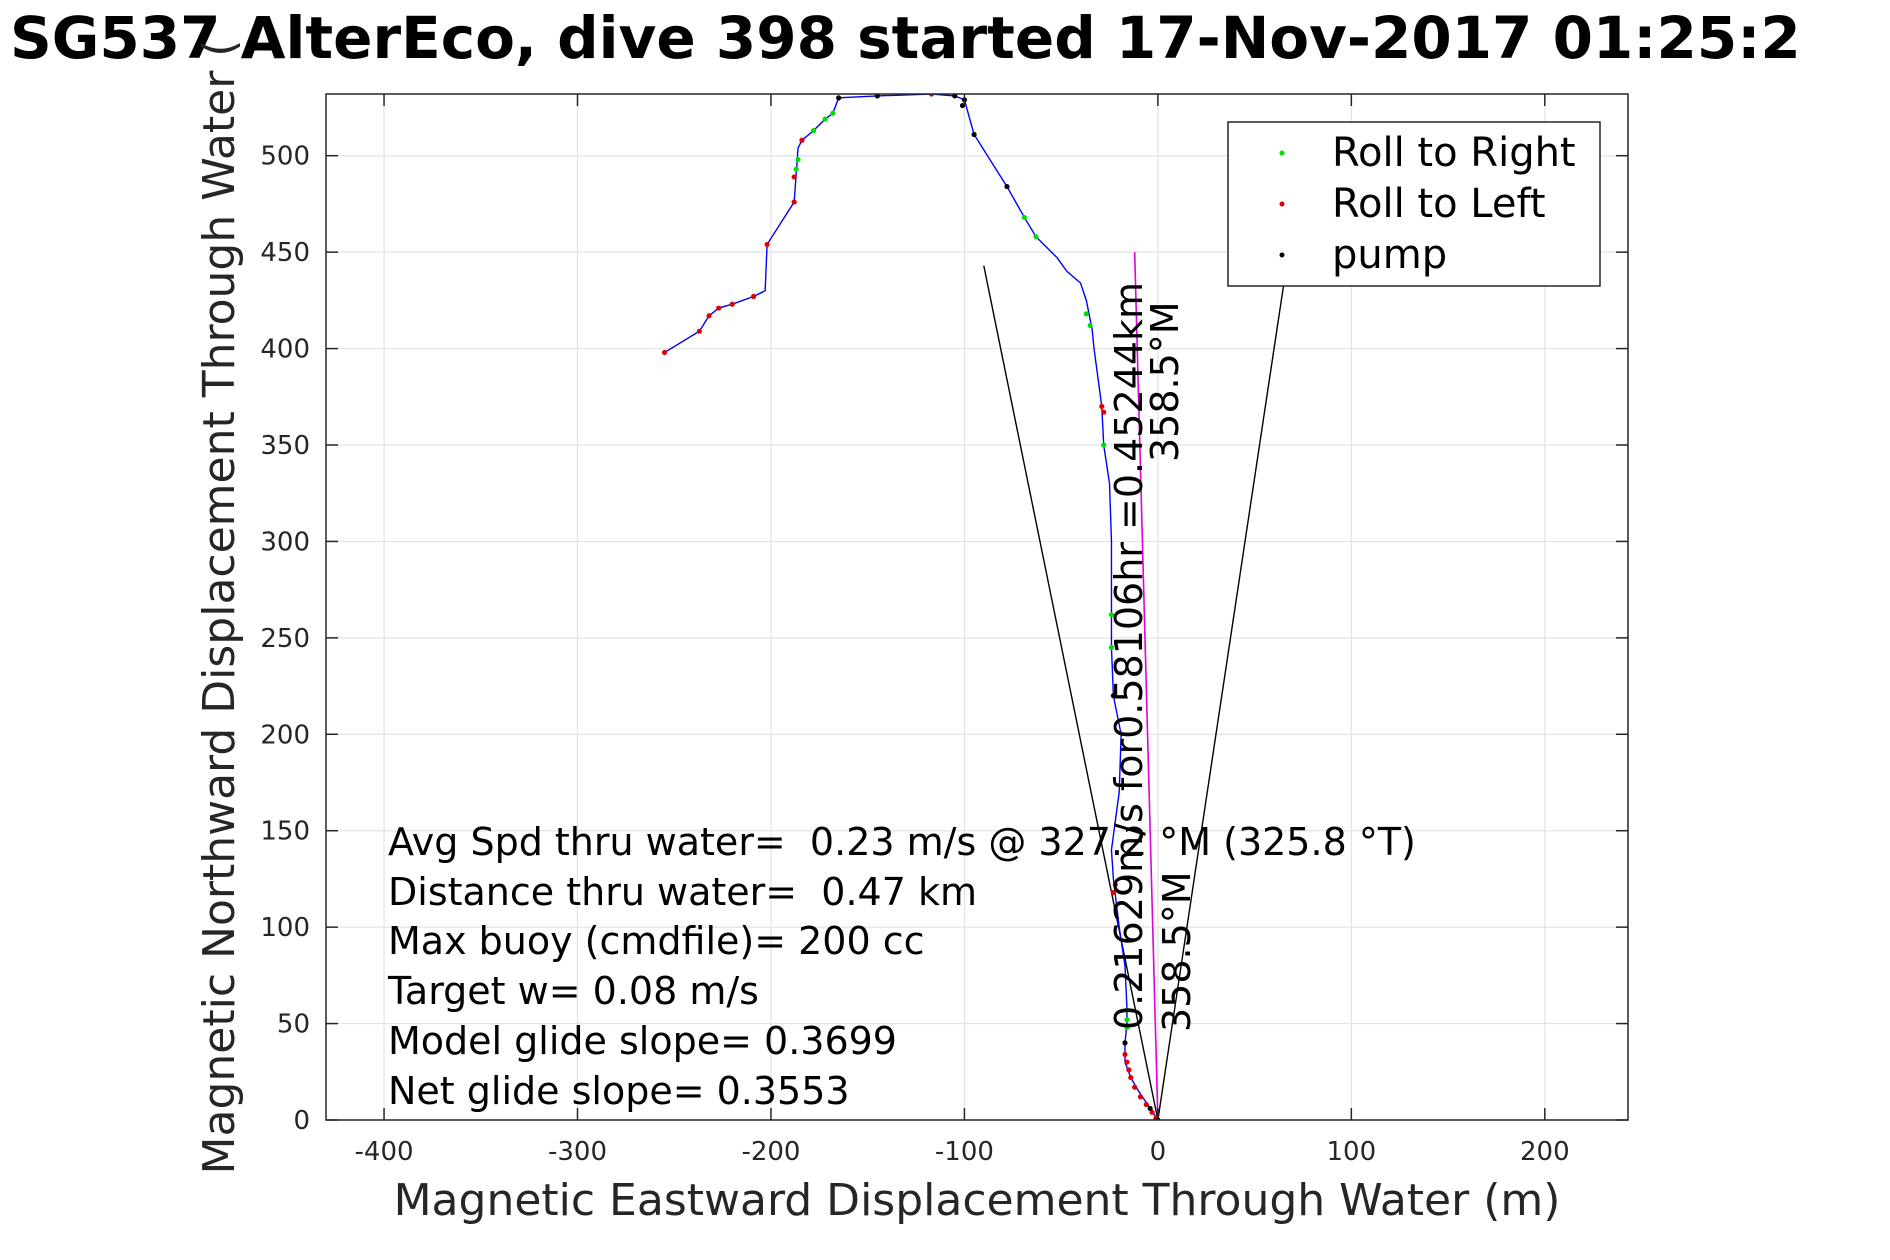 This screenshot has height=1260, width=1890. I want to click on current-track, so click(1146, 686).